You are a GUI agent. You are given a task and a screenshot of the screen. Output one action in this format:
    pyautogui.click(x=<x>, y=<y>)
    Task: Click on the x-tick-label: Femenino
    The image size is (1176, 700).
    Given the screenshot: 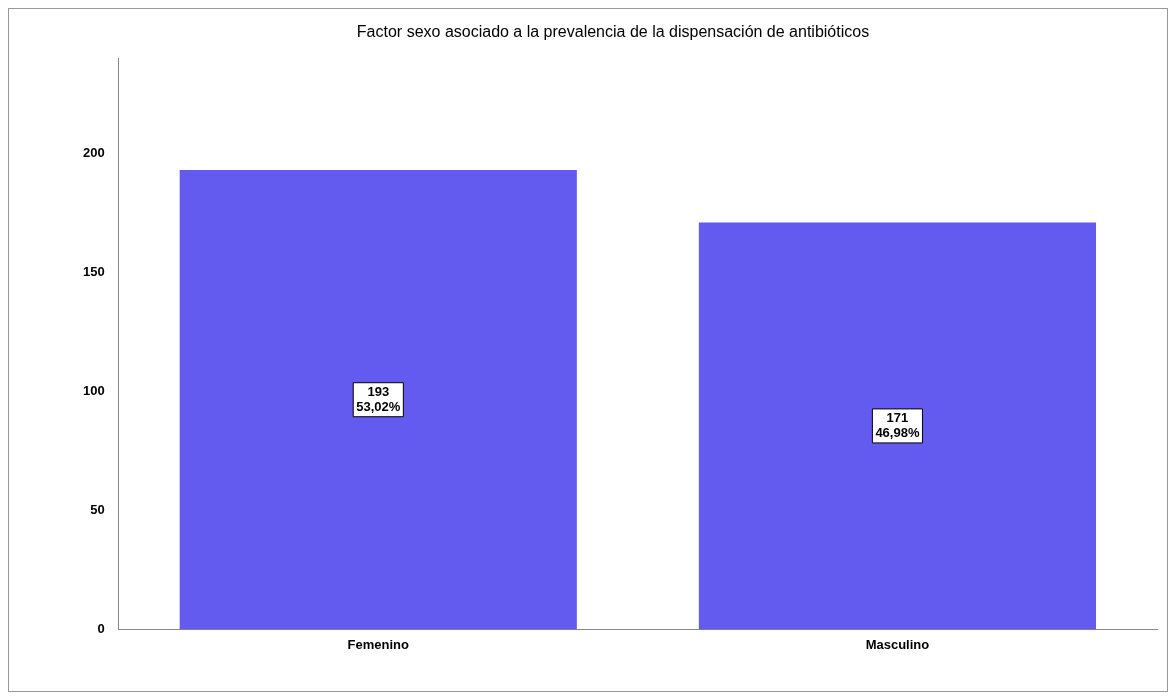 What is the action you would take?
    pyautogui.click(x=378, y=644)
    